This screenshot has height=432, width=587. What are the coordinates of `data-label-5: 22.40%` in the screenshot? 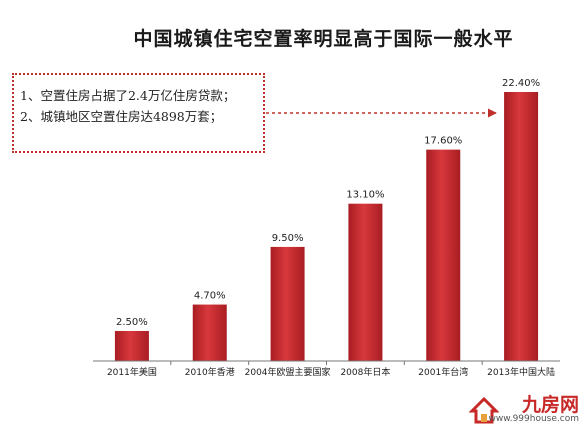 It's located at (521, 83).